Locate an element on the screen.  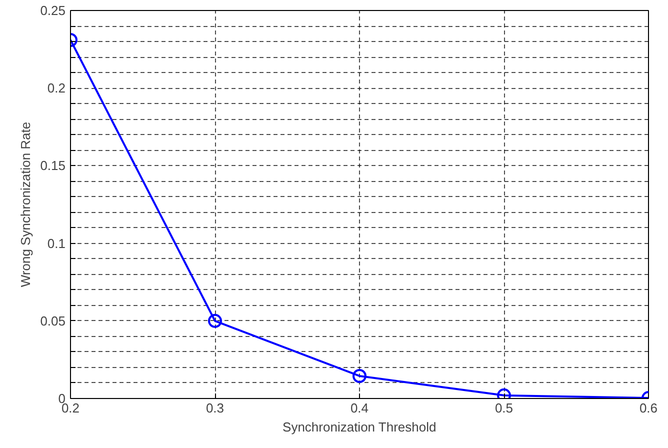
y-tick-label: 0.05 is located at coordinates (53, 320).